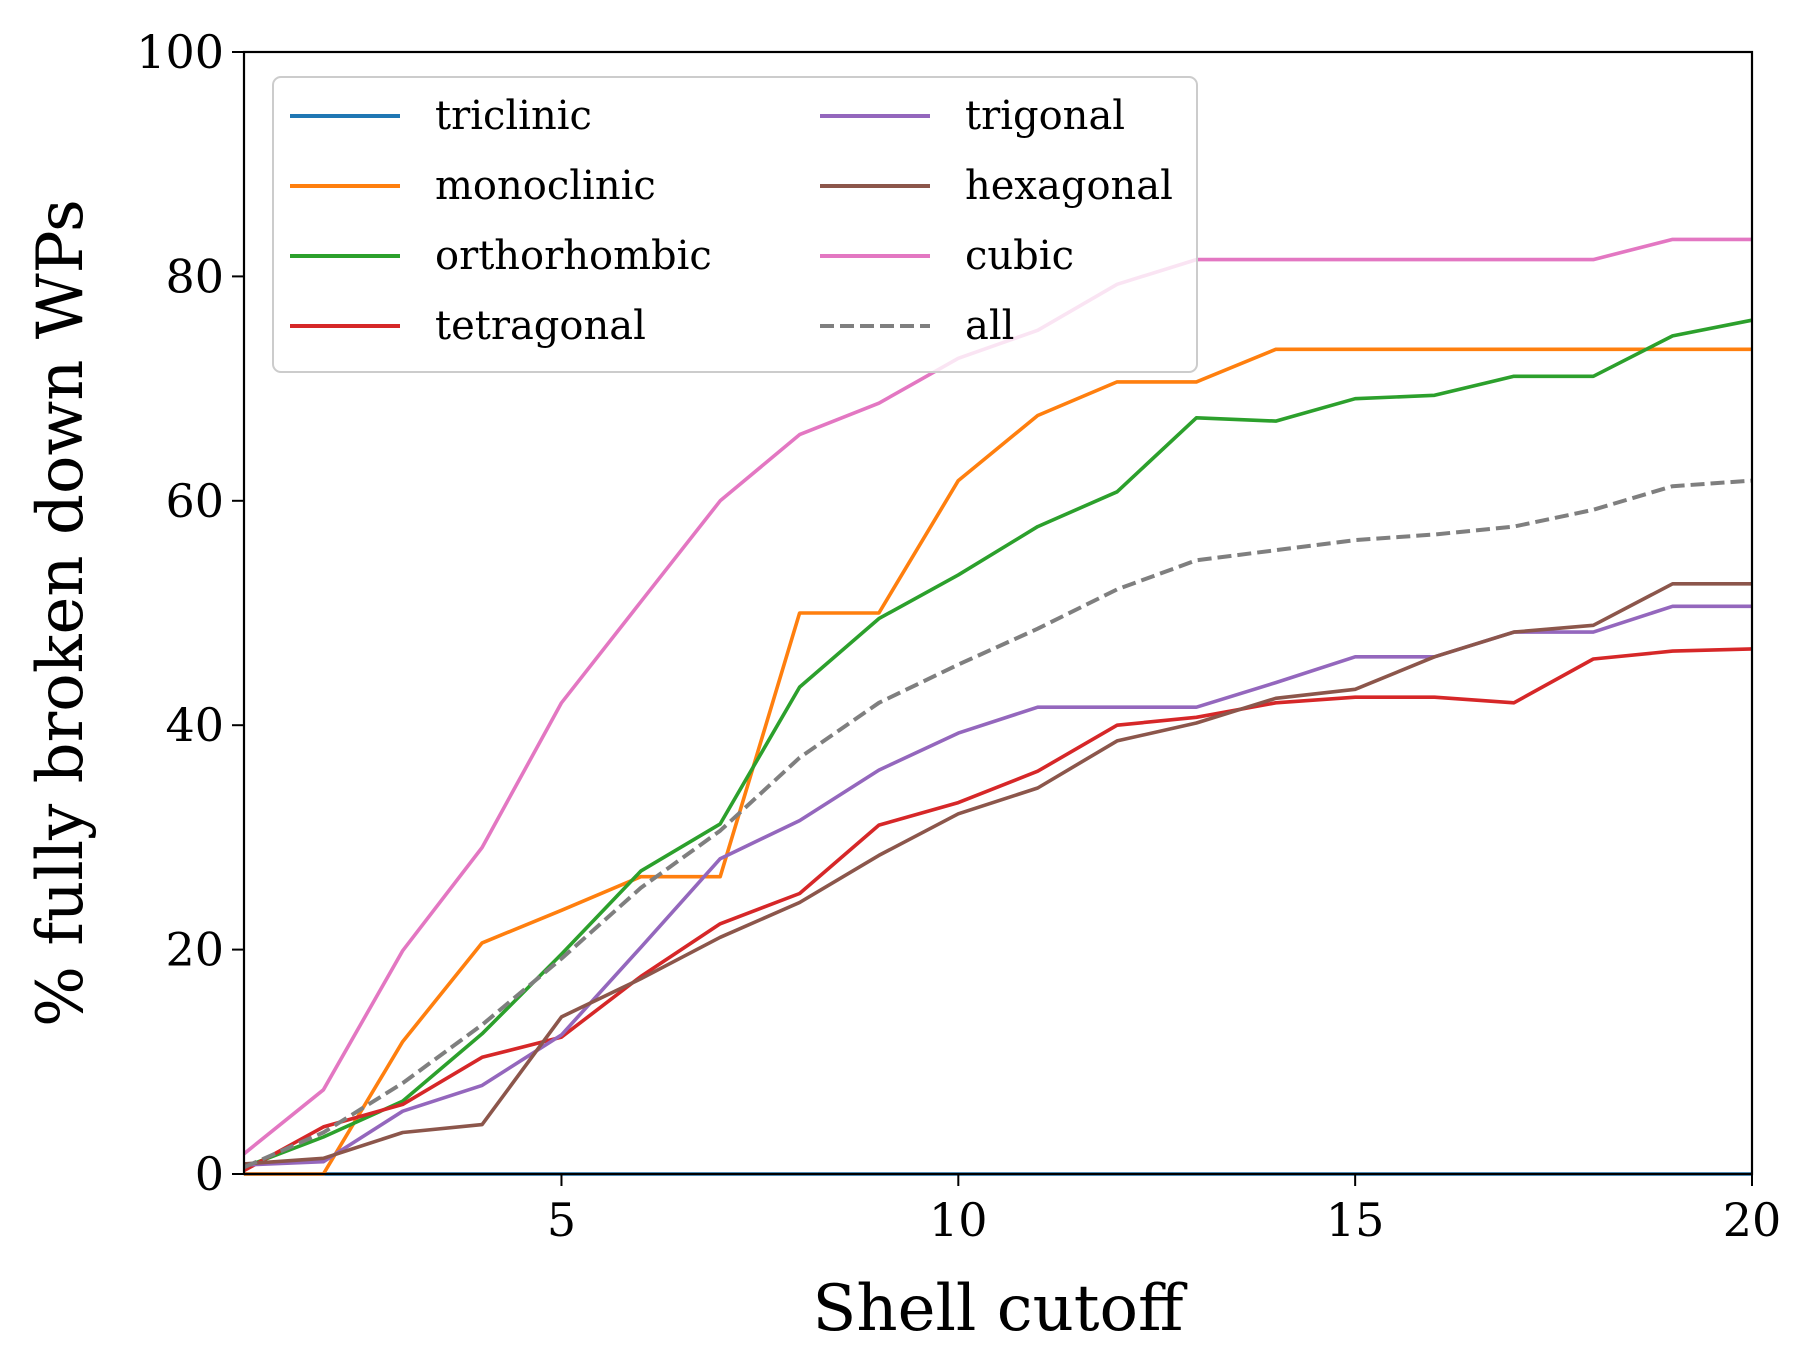 This screenshot has width=1794, height=1365. I want to click on legend-box, so click(735, 224).